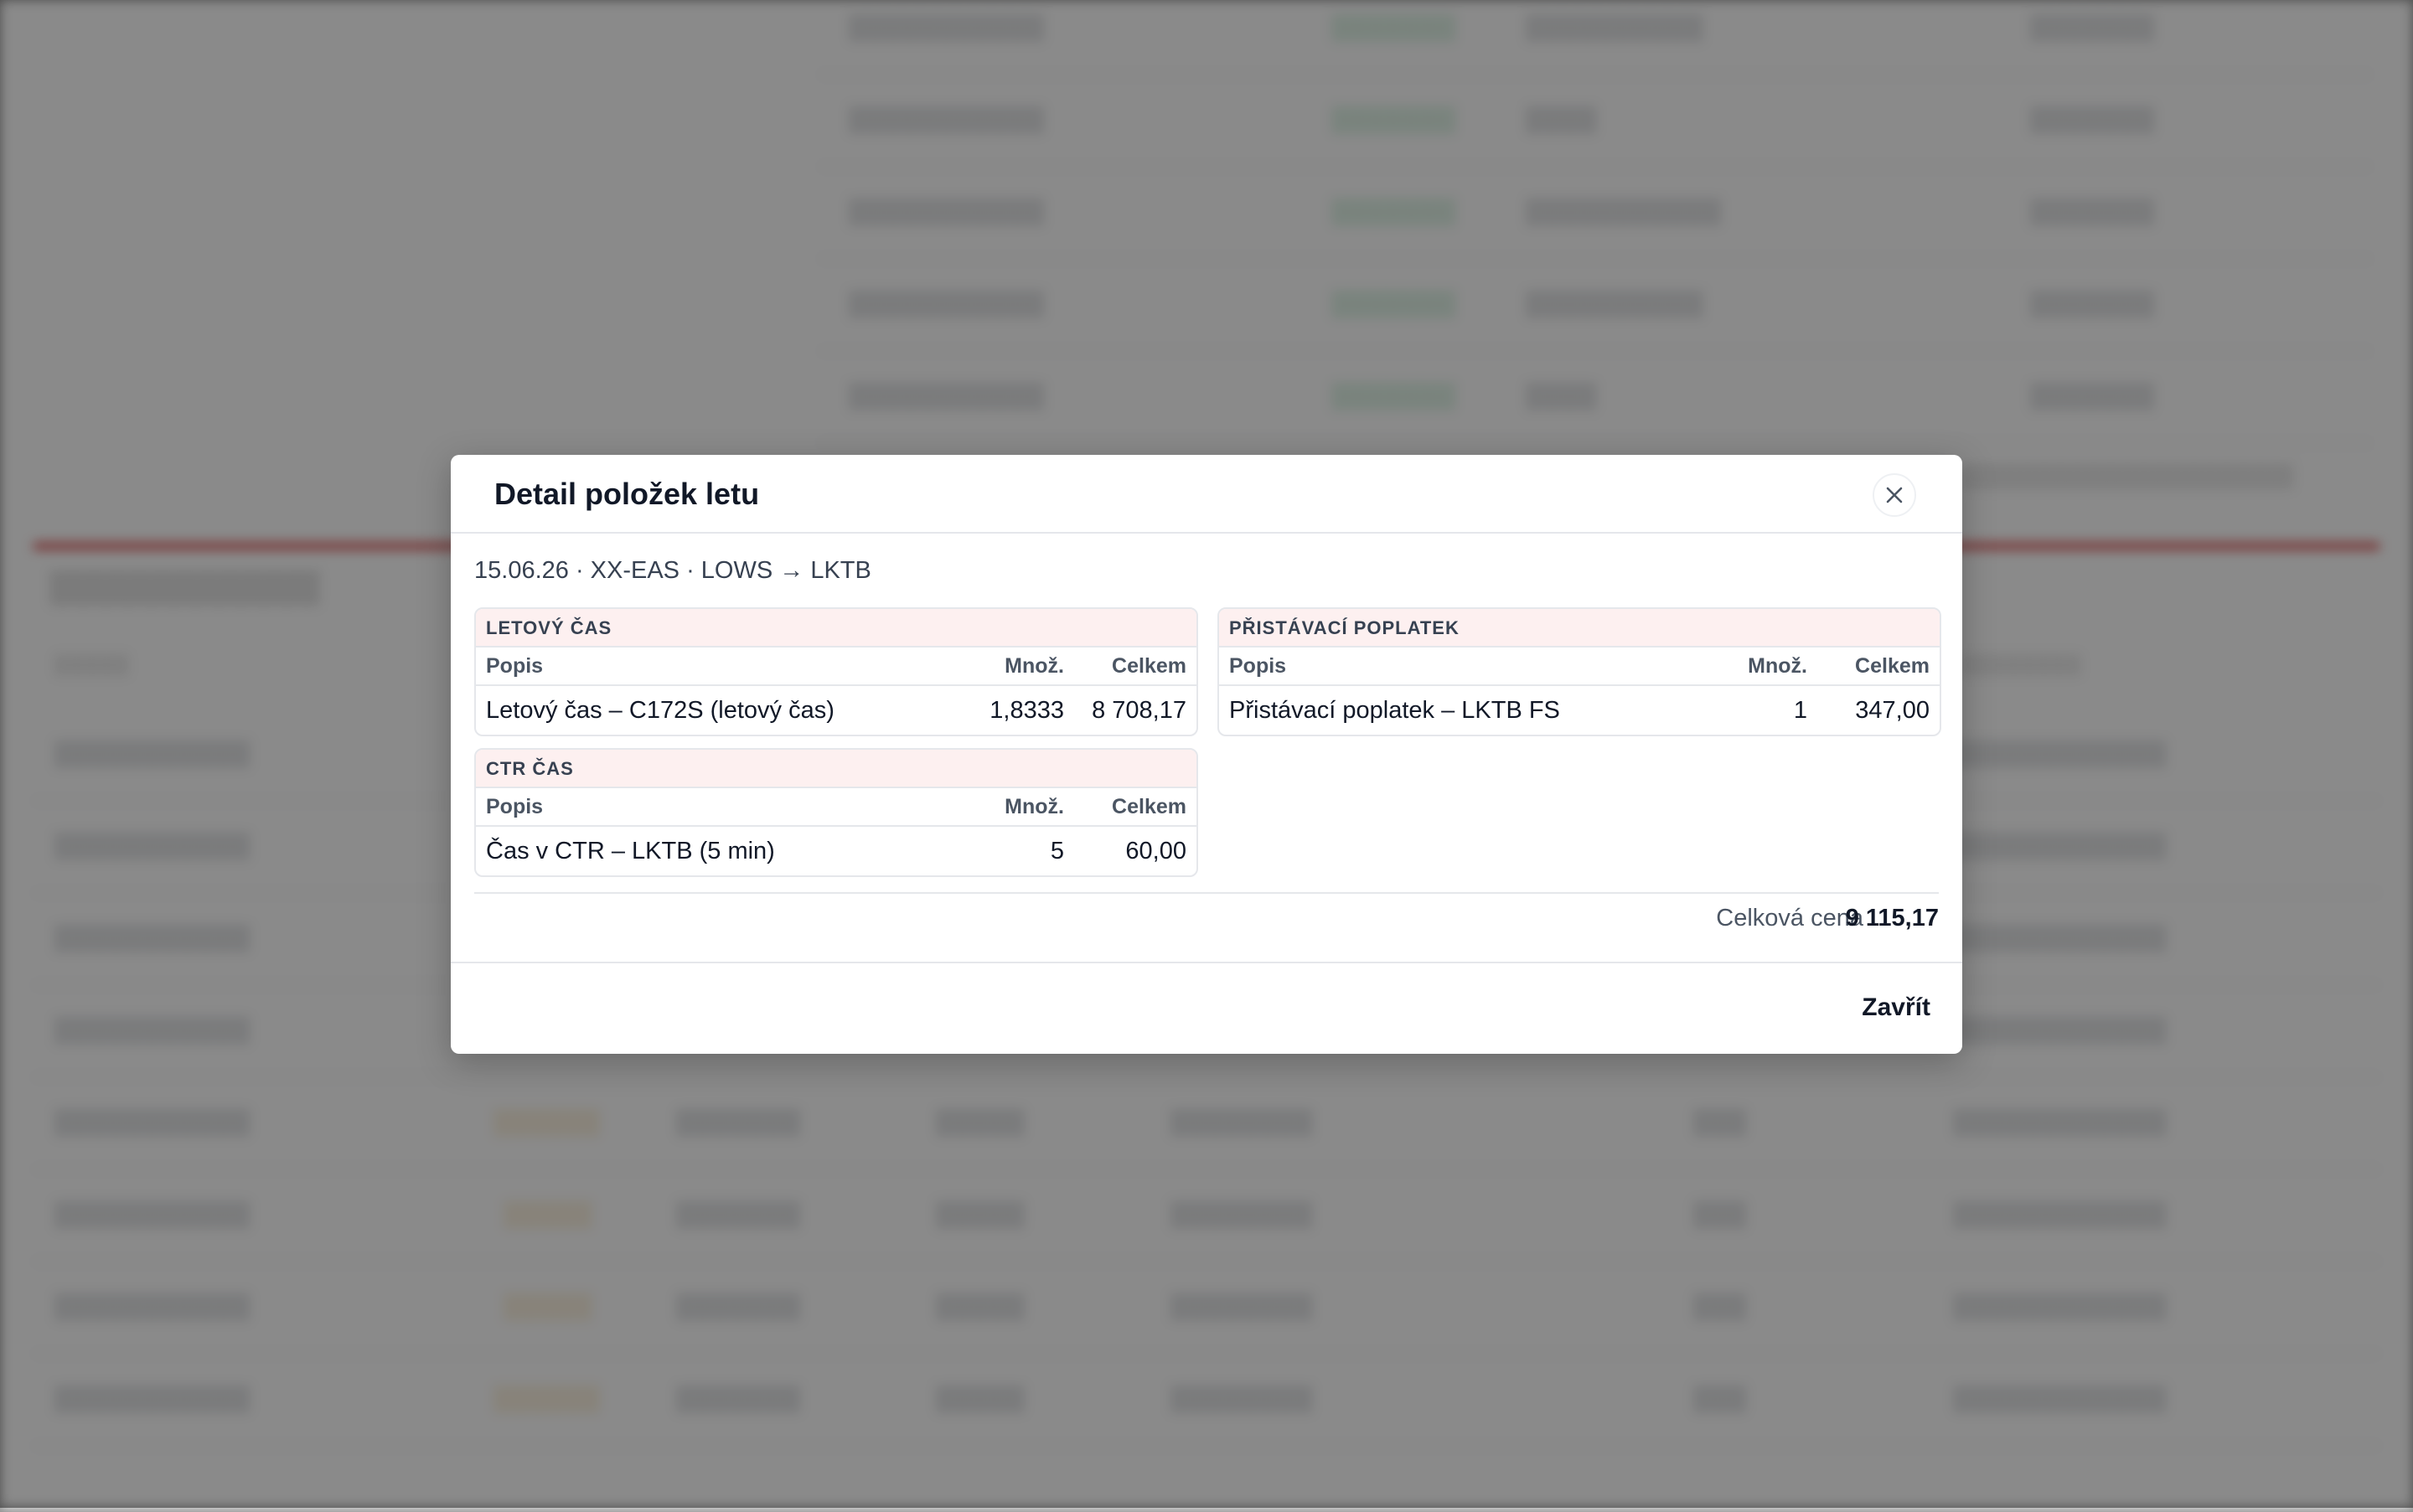 The width and height of the screenshot is (2413, 1512). Describe the element at coordinates (836, 628) in the screenshot. I see `section-heading: LETOVÝ ČAS` at that location.